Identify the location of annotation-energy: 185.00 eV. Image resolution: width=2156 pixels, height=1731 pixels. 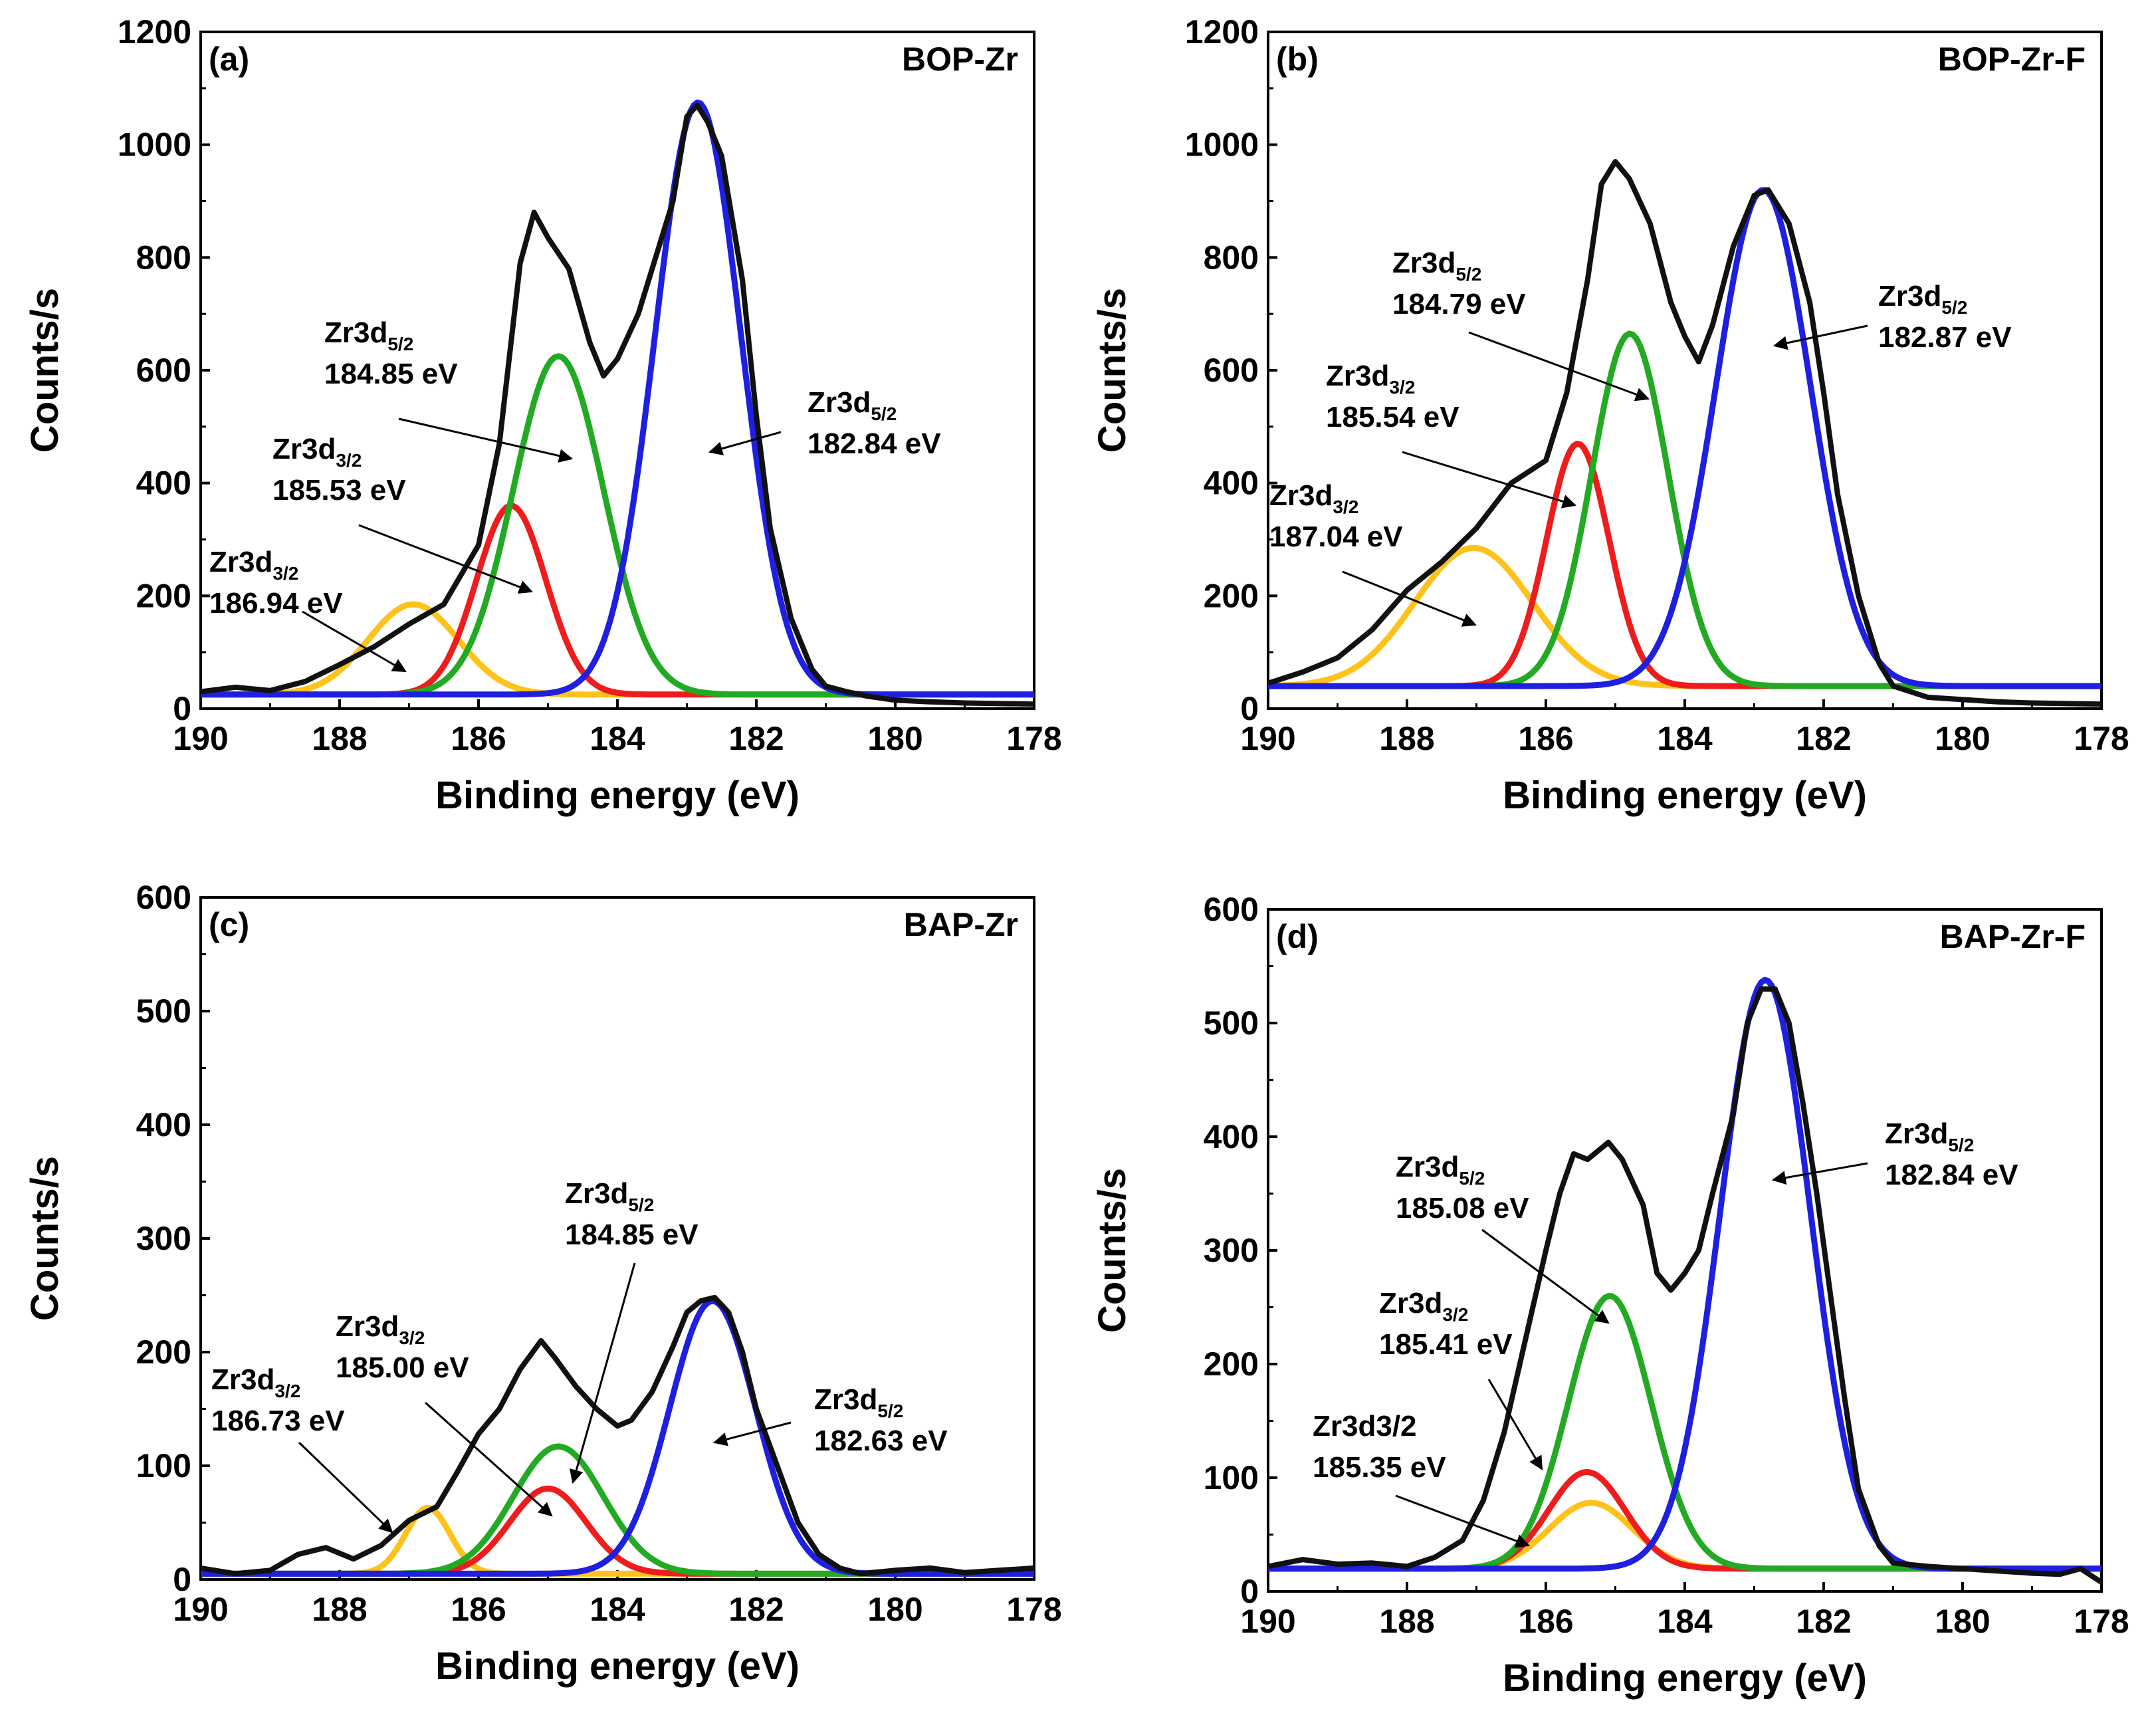
(402, 1367).